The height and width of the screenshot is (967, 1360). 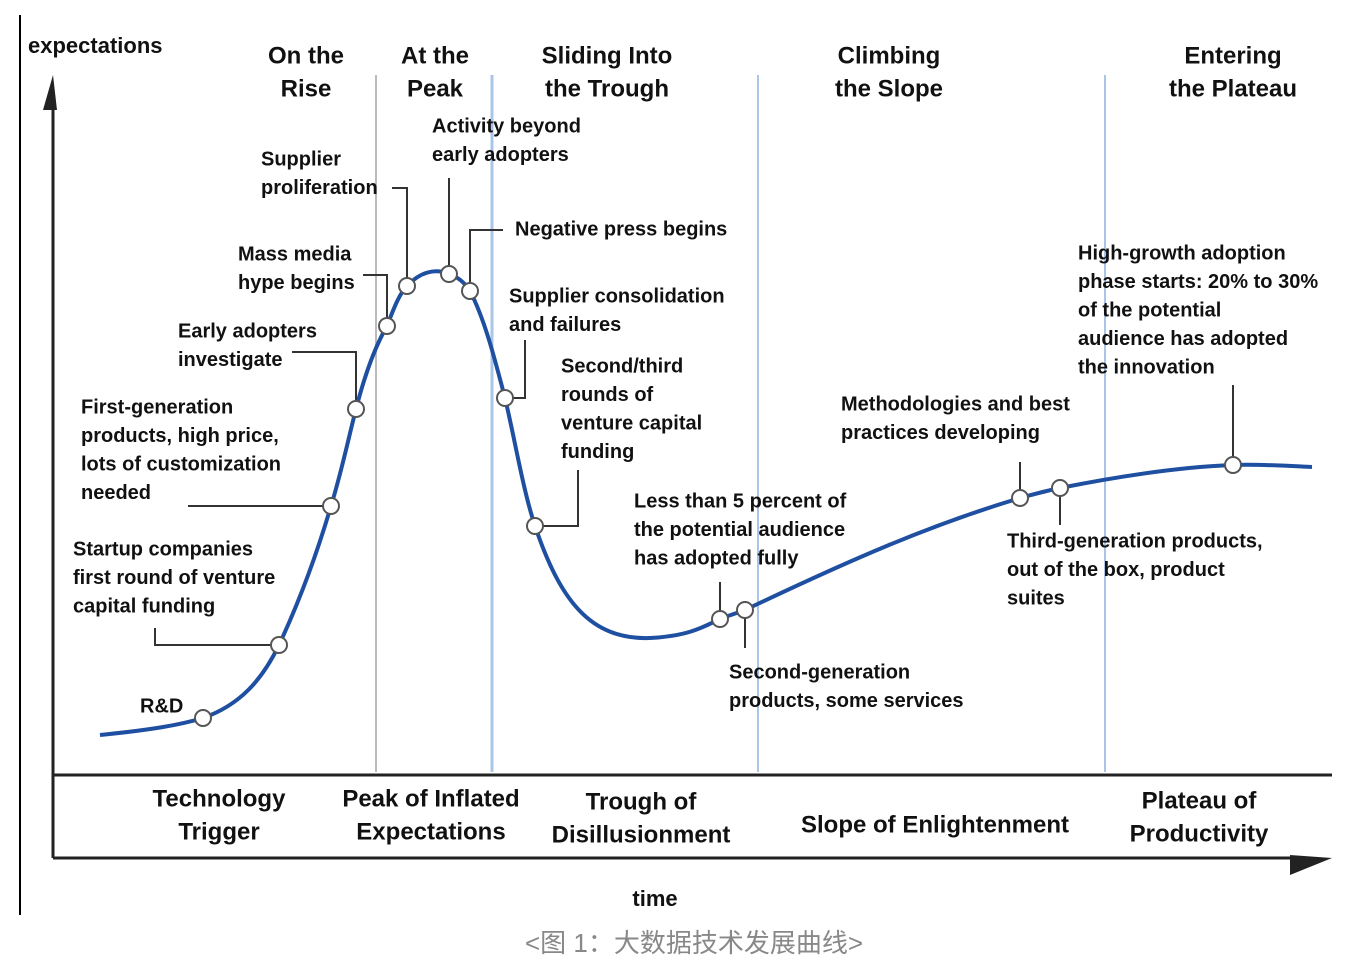 I want to click on annotation: First-generation, so click(x=157, y=407).